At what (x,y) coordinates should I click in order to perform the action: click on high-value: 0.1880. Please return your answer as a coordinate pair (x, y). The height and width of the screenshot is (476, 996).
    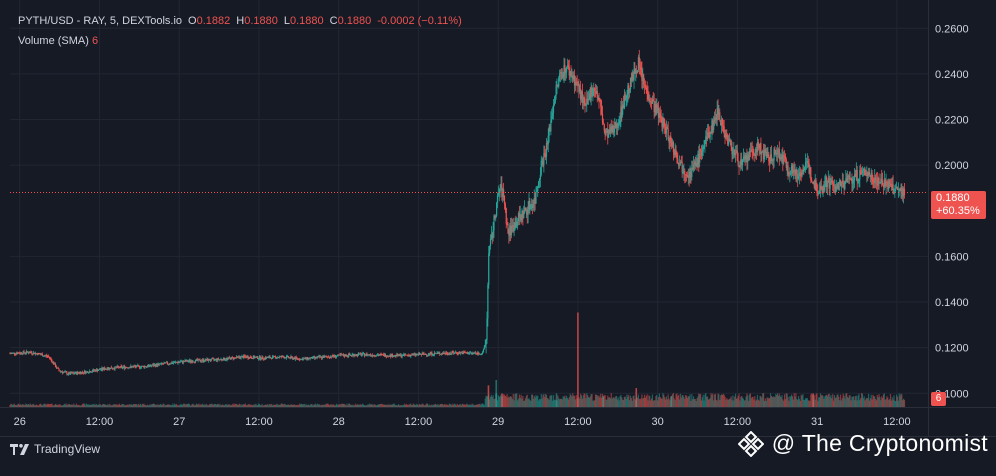
    Looking at the image, I should click on (261, 21).